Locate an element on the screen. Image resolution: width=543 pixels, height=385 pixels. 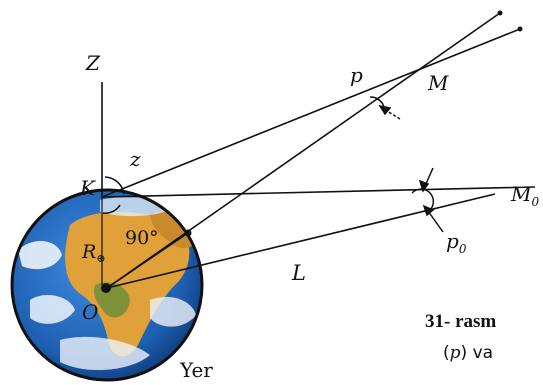
label-m0: M0 is located at coordinates (524, 195).